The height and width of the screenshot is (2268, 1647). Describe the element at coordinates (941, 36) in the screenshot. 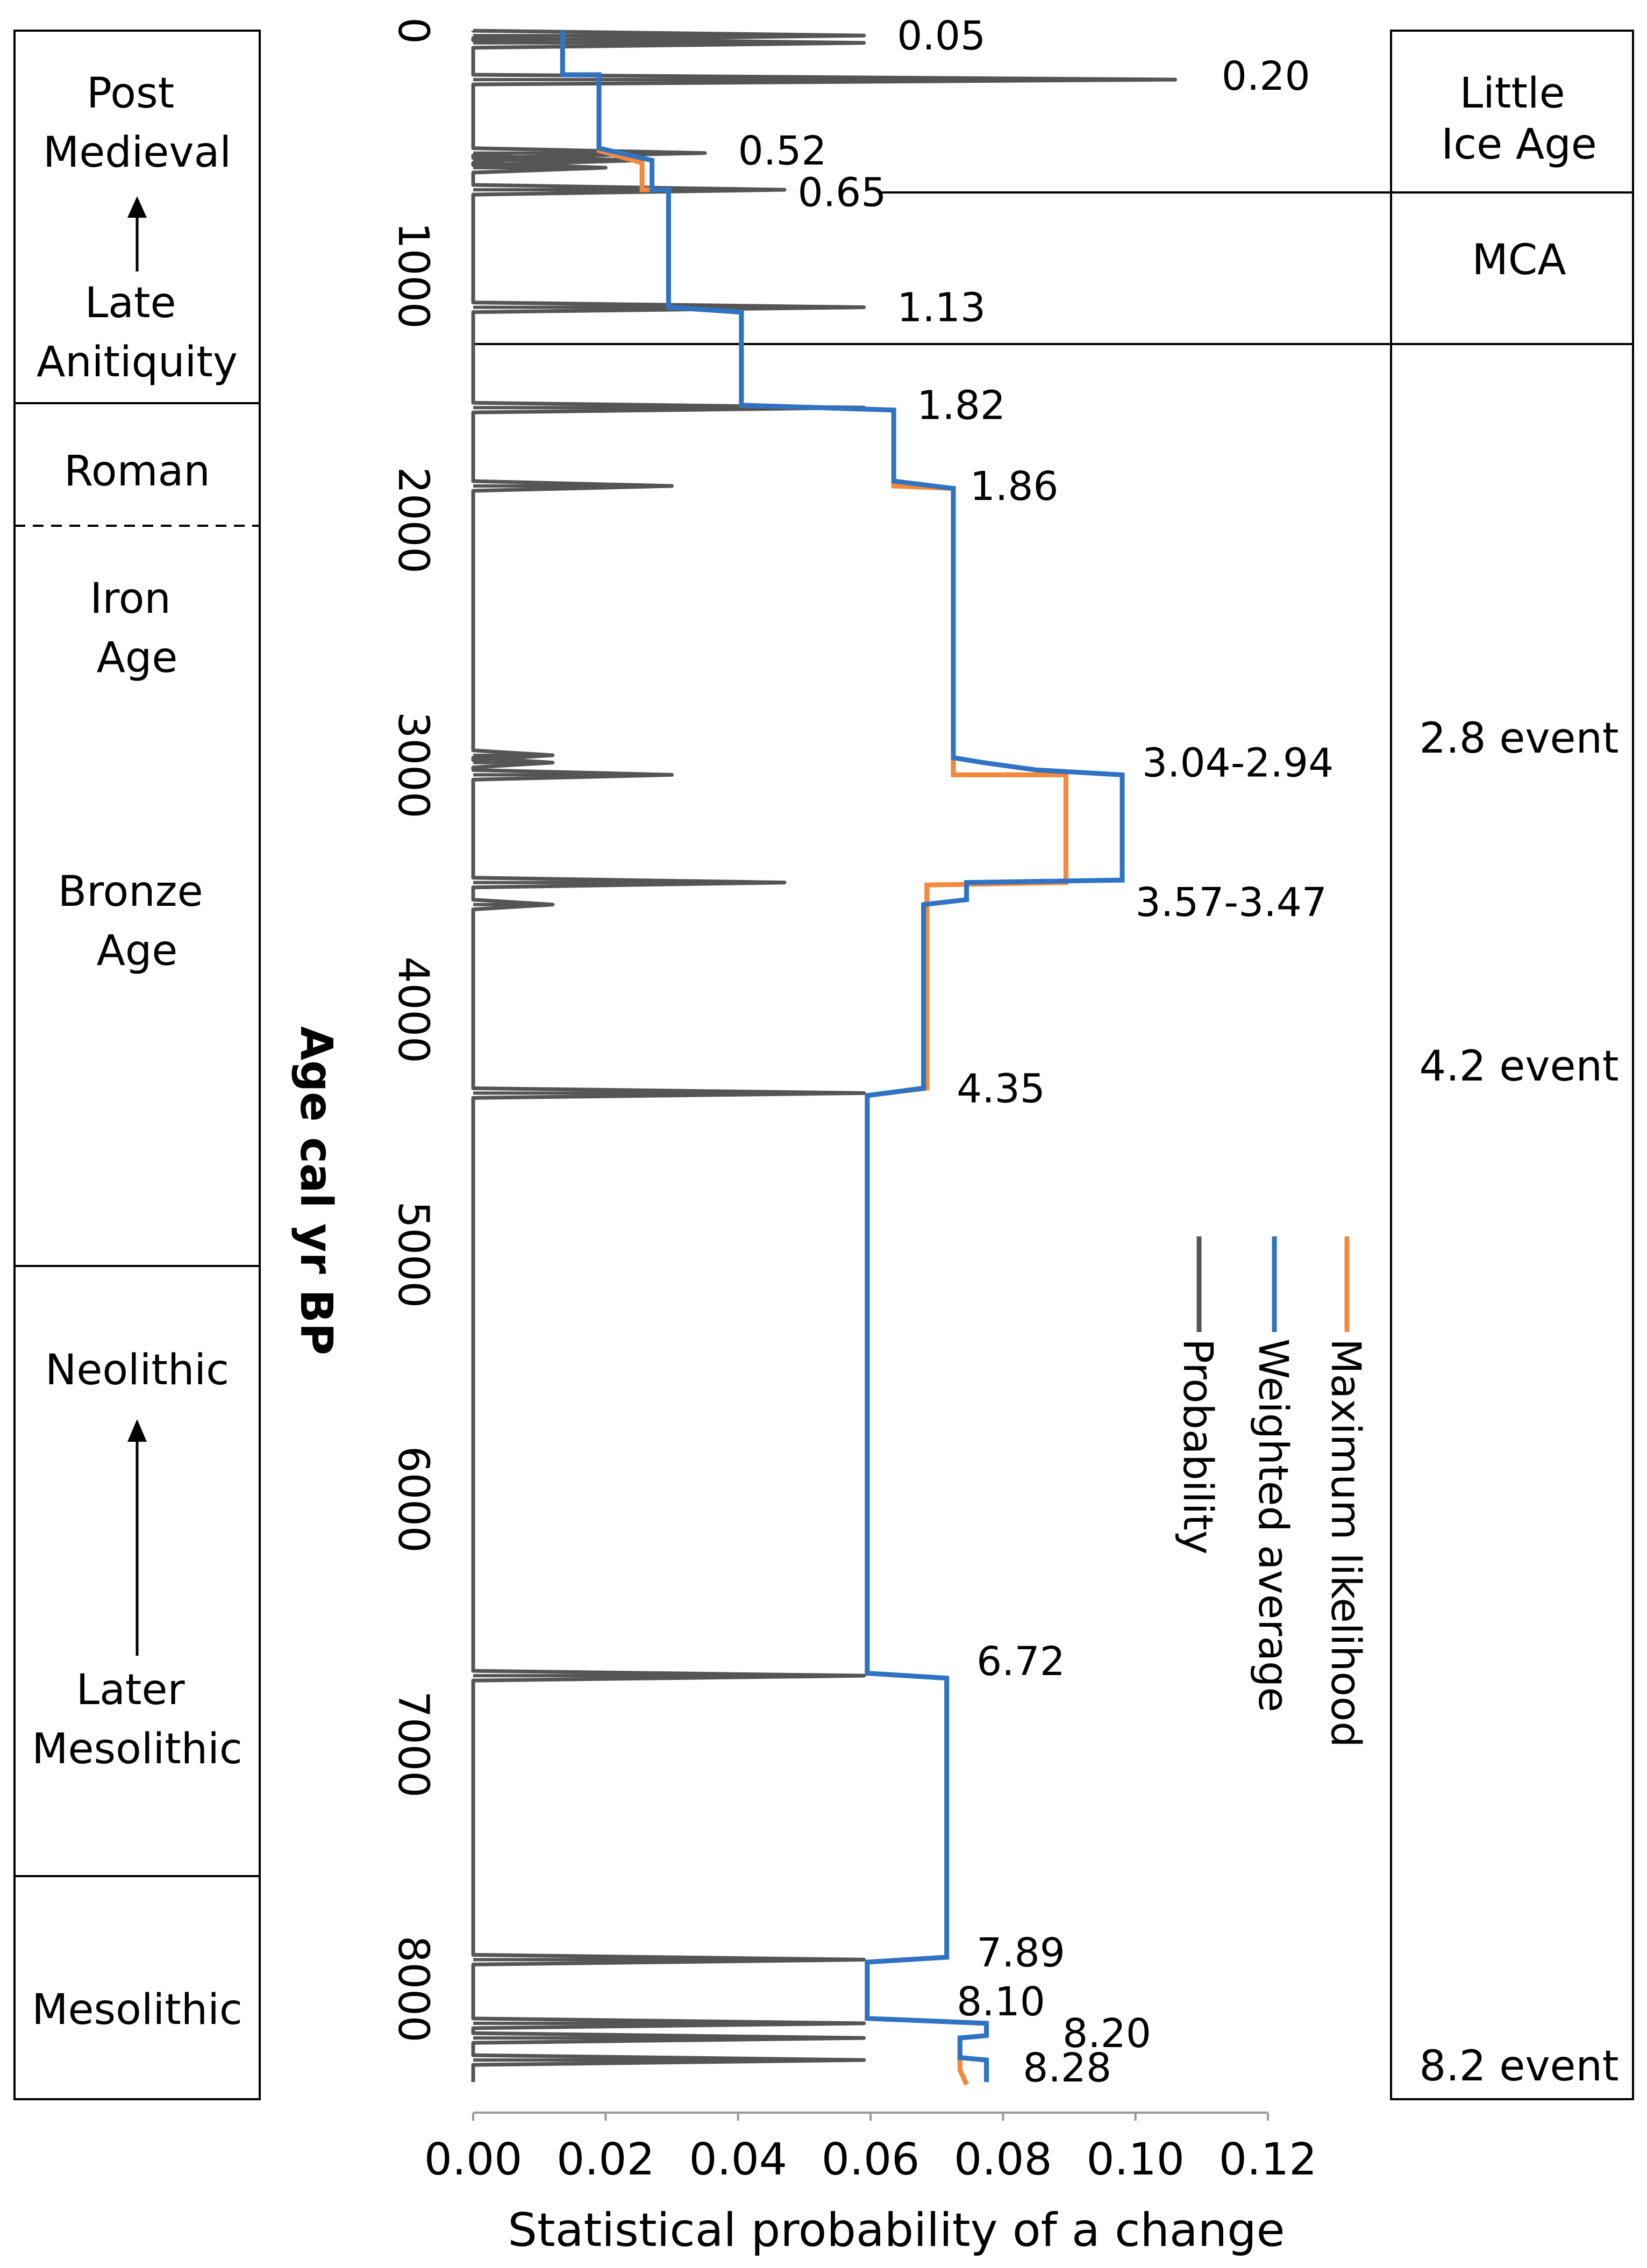

I see `data-label: 0.05` at that location.